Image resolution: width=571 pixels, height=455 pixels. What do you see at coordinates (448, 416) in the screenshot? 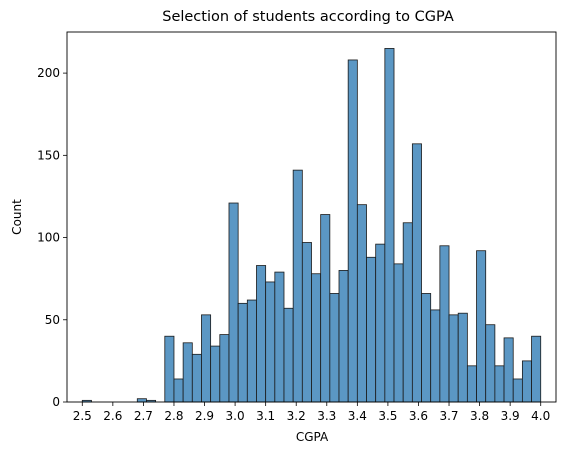
I see `x-tick-label: 3.7` at bounding box center [448, 416].